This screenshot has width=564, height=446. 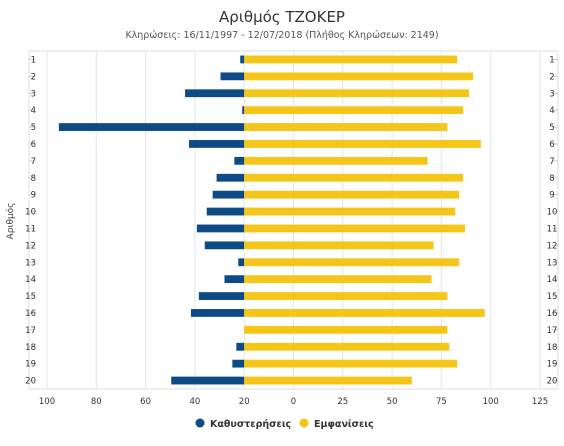 I want to click on y-tick-label-left: 15, so click(x=30, y=297).